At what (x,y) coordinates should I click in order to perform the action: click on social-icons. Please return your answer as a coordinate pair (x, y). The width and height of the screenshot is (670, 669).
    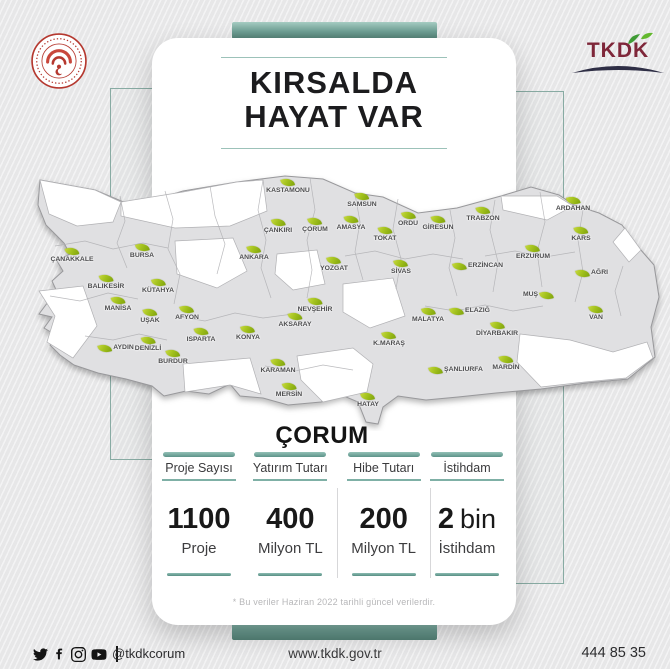
    Looking at the image, I should click on (75, 654).